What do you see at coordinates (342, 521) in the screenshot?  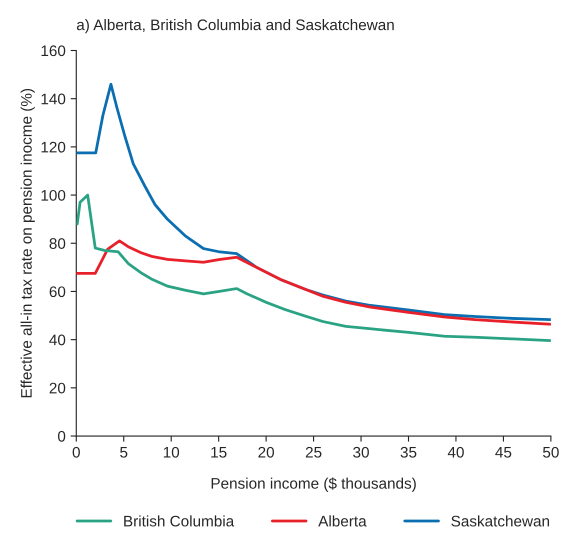 I see `legend-label: Alberta` at bounding box center [342, 521].